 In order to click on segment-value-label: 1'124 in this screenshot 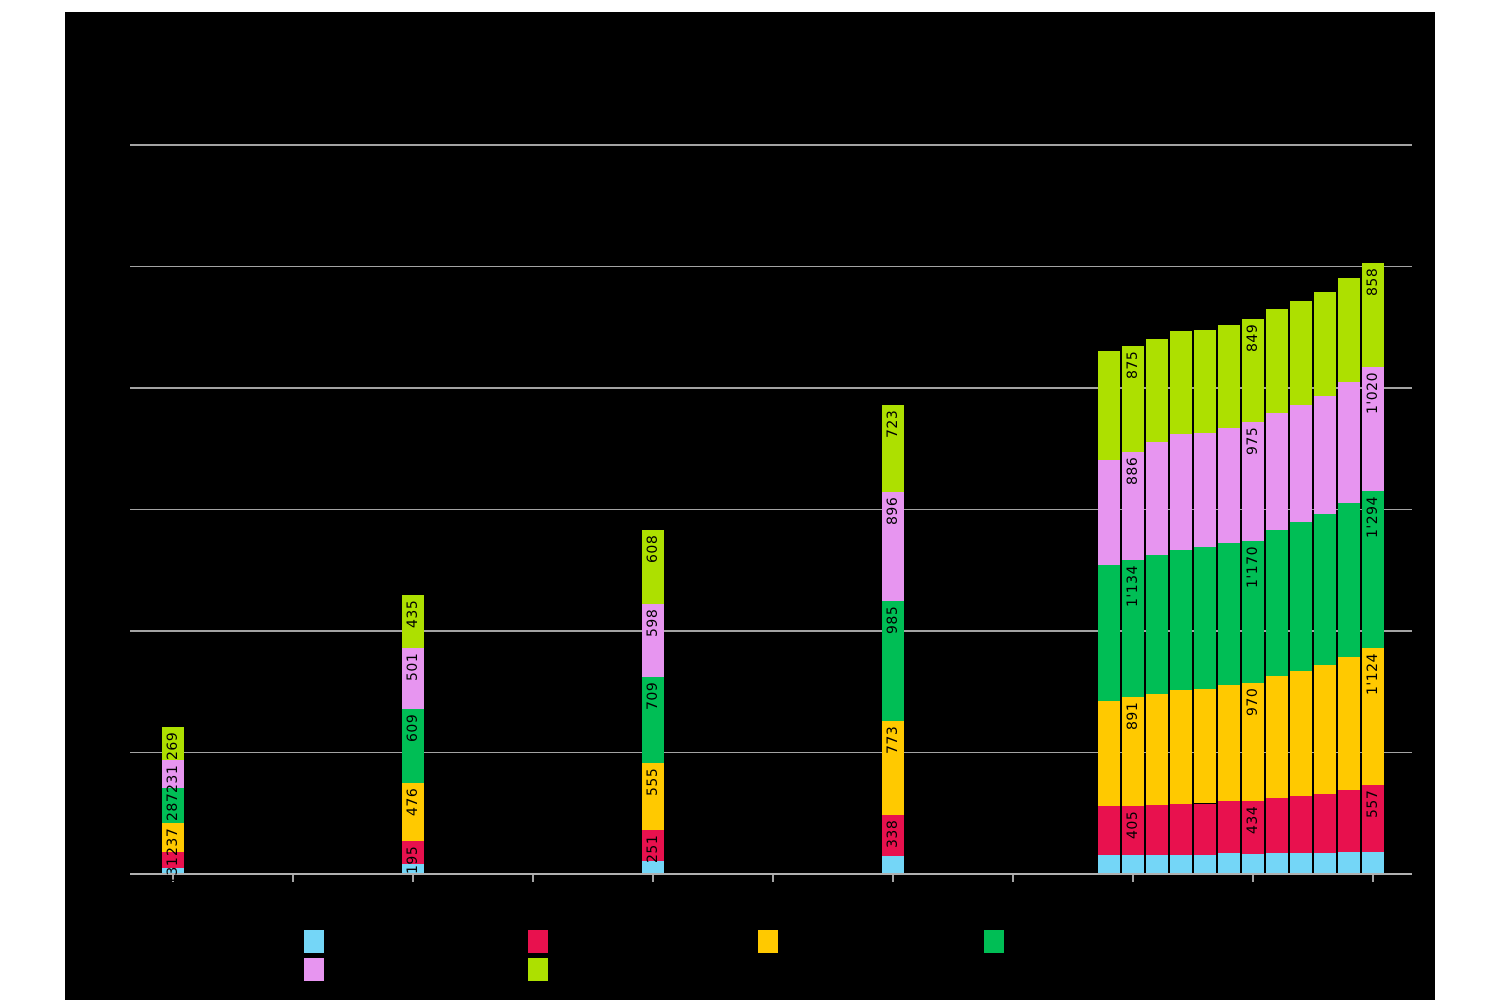, I will do `click(1373, 674)`.